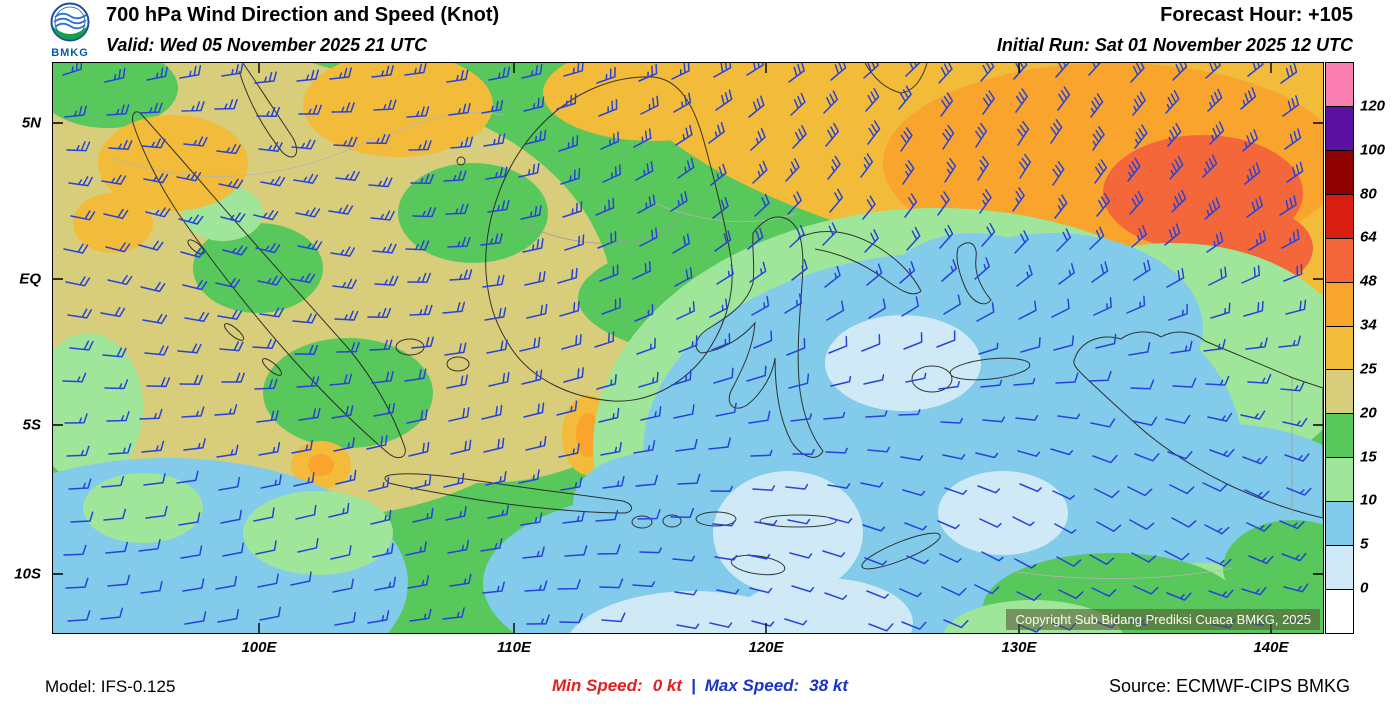 The height and width of the screenshot is (709, 1400). What do you see at coordinates (31, 425) in the screenshot?
I see `lat-label: 5S` at bounding box center [31, 425].